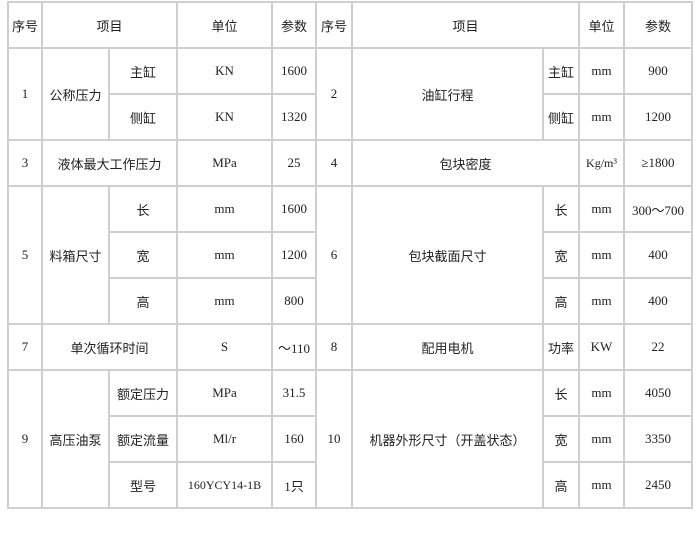  Describe the element at coordinates (25, 255) in the screenshot. I see `row-no: 5` at that location.